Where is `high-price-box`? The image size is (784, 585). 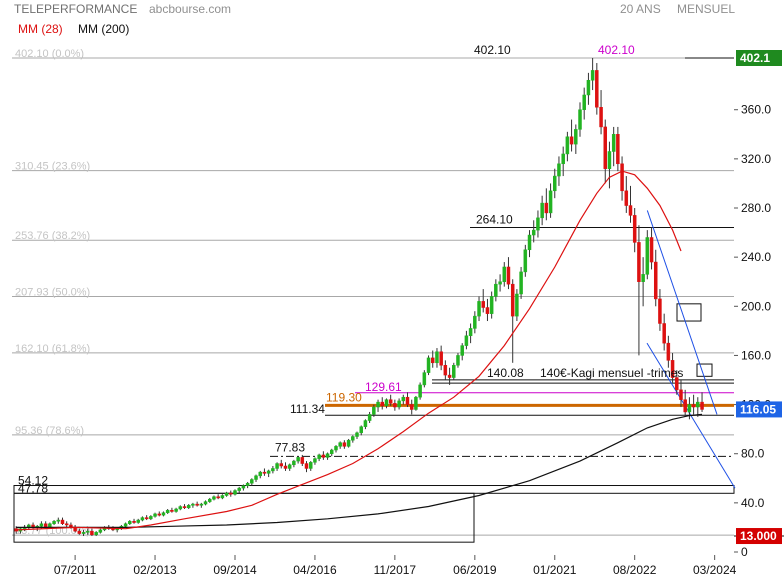 high-price-box is located at coordinates (759, 58).